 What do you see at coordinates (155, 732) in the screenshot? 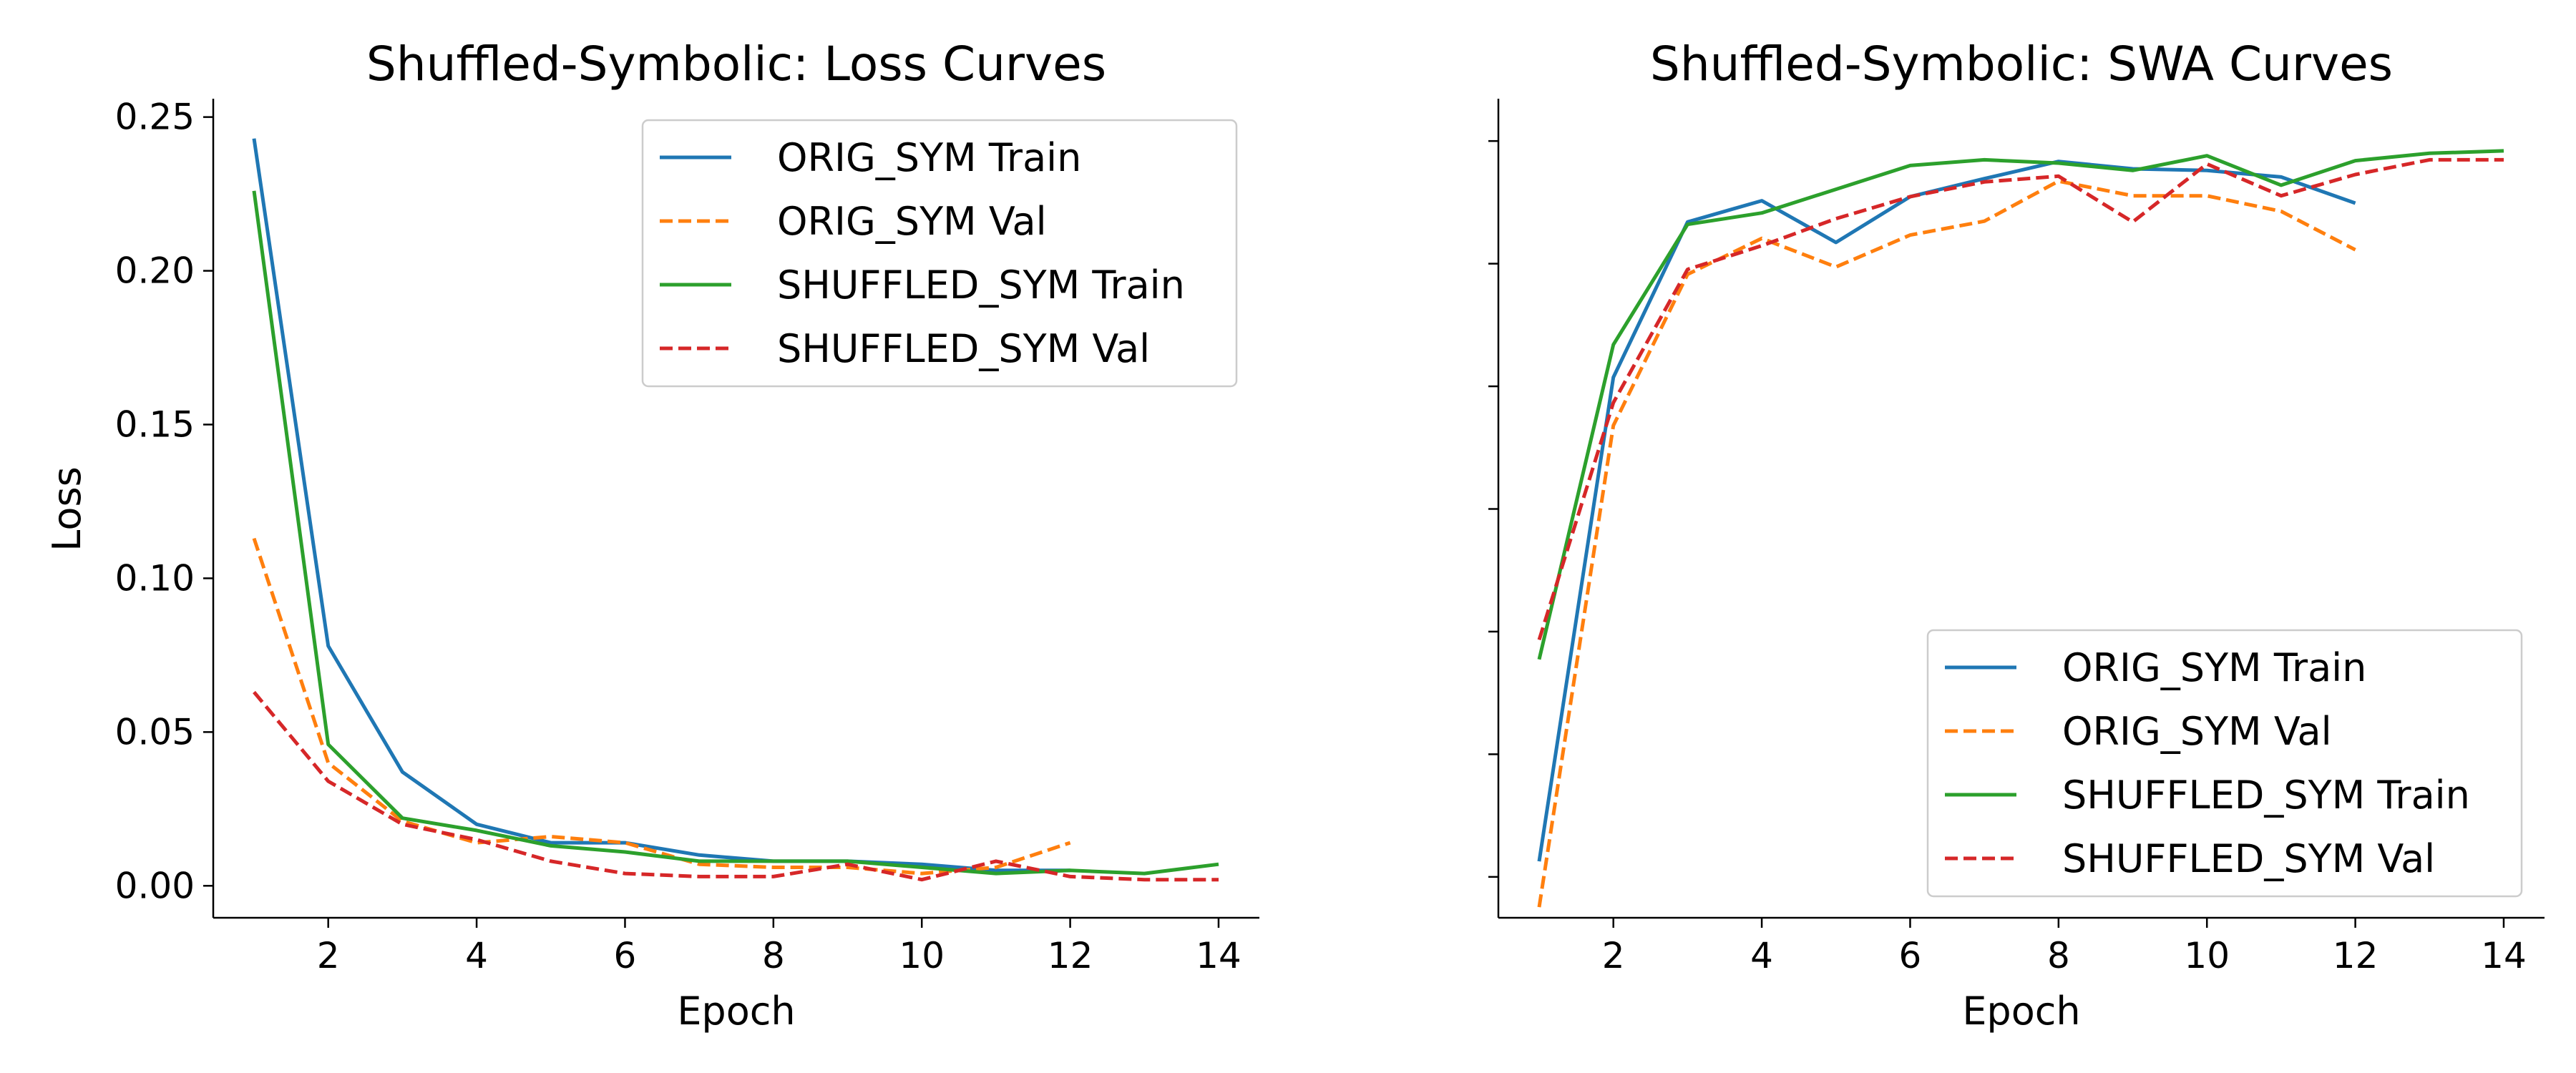
I see `y-tick-label: 0.05` at bounding box center [155, 732].